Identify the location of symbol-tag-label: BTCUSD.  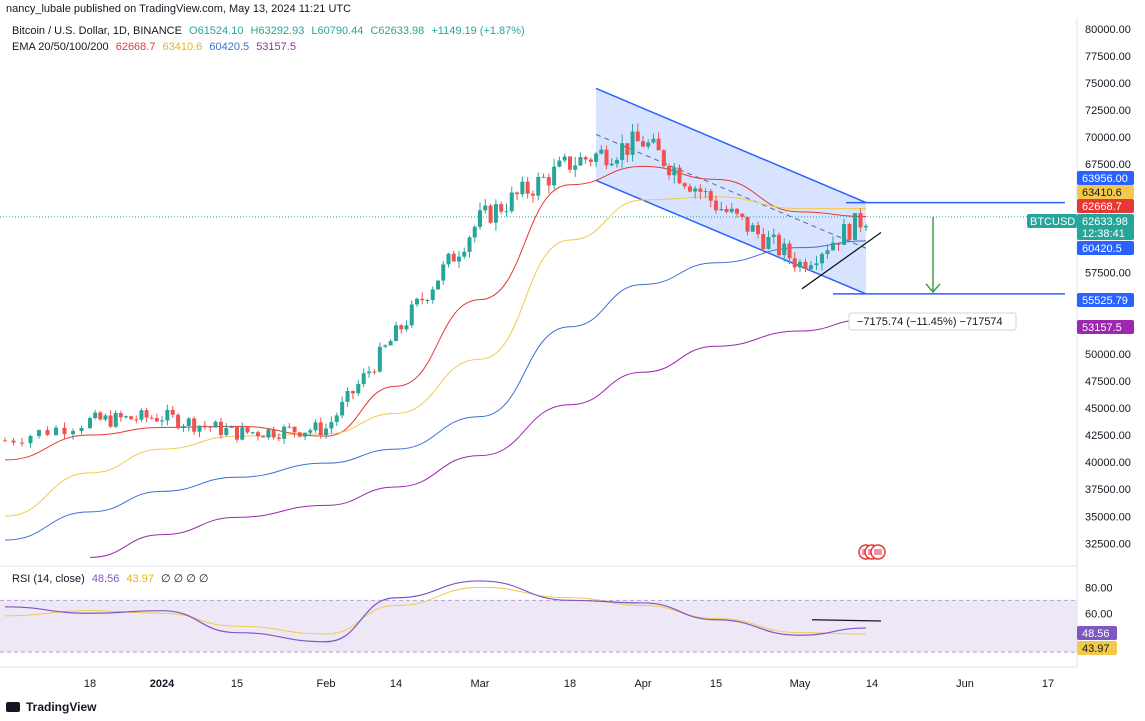
(1052, 222).